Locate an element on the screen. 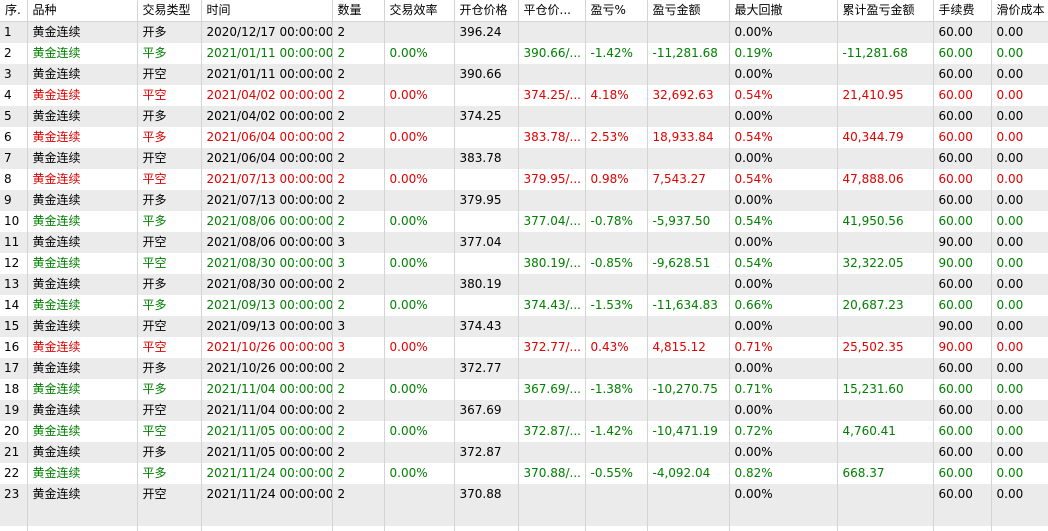 Image resolution: width=1048 pixels, height=531 pixels. cell-type: 开多 is located at coordinates (169, 284).